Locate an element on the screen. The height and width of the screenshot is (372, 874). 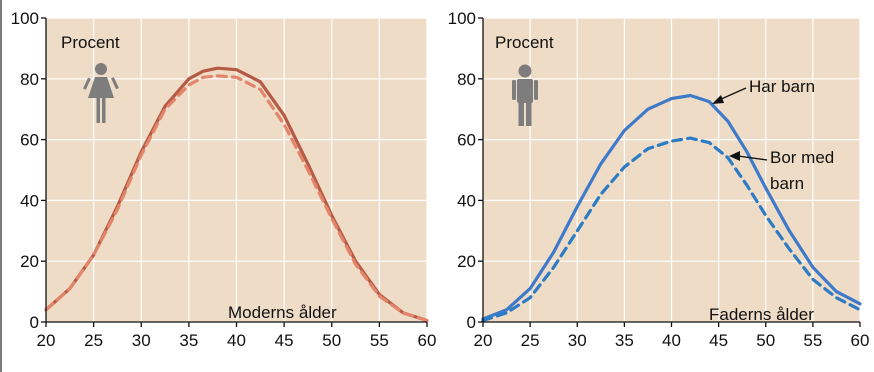
annotation-bor-med-barn-line1: Bor med is located at coordinates (802, 157).